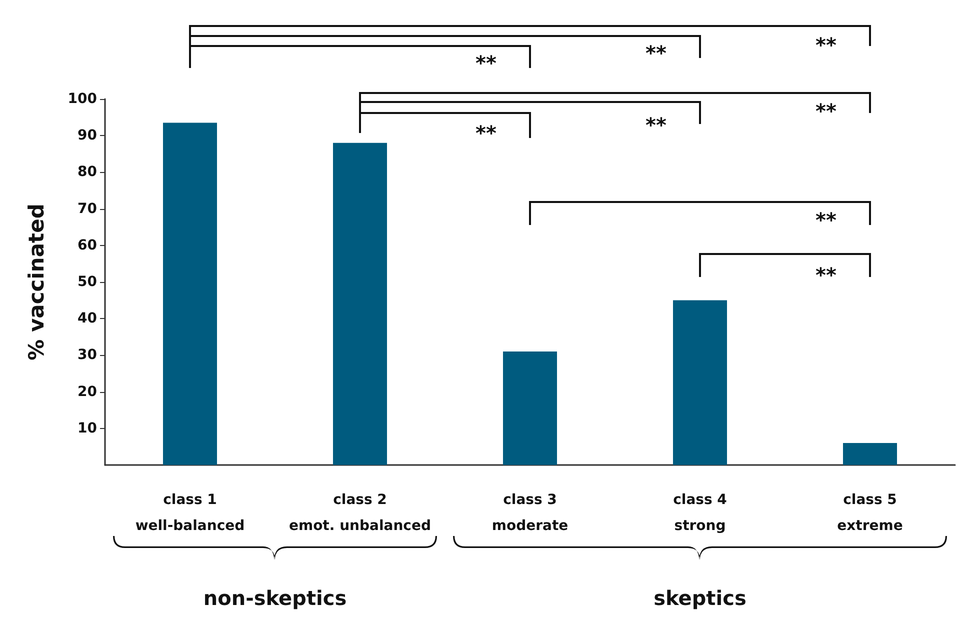 The image size is (962, 624). Describe the element at coordinates (870, 513) in the screenshot. I see `x-tick-label: class 5 extreme` at that location.